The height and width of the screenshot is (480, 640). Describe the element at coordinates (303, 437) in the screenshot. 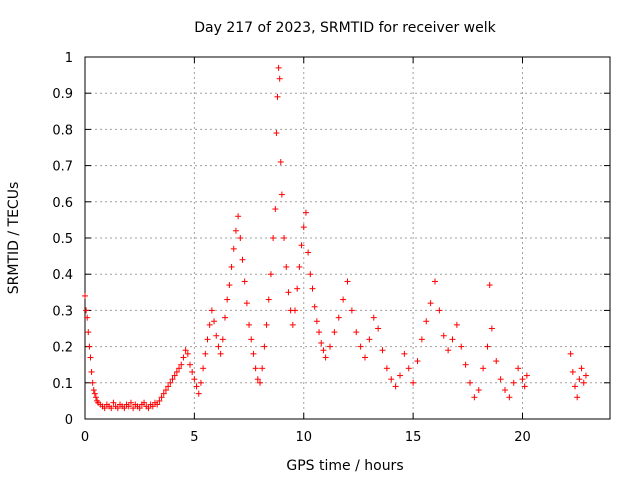

I see `x-tick-label: 10` at that location.